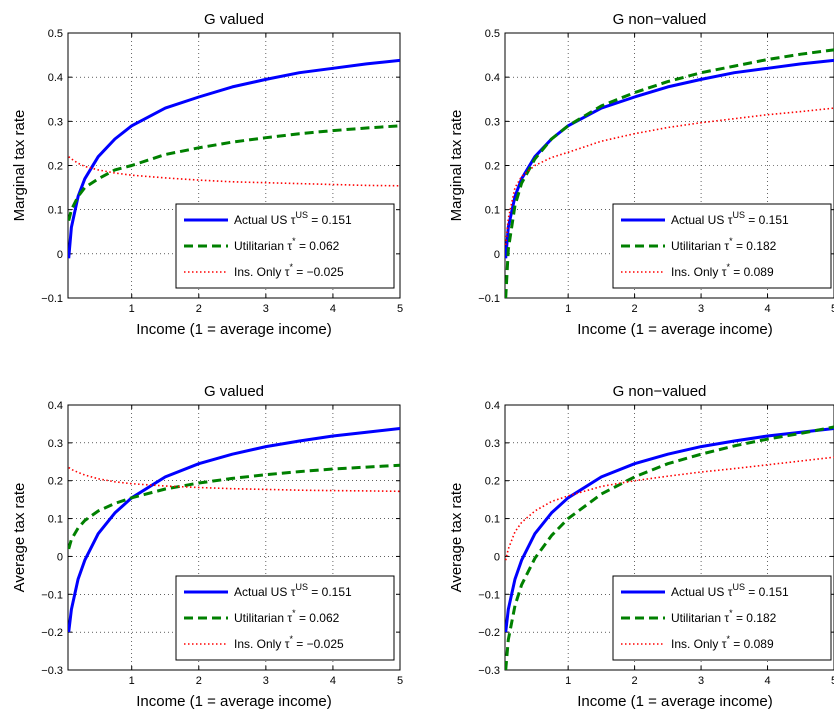 The image size is (834, 715). What do you see at coordinates (19, 538) in the screenshot?
I see `y-axis-label: Average tax rate` at bounding box center [19, 538].